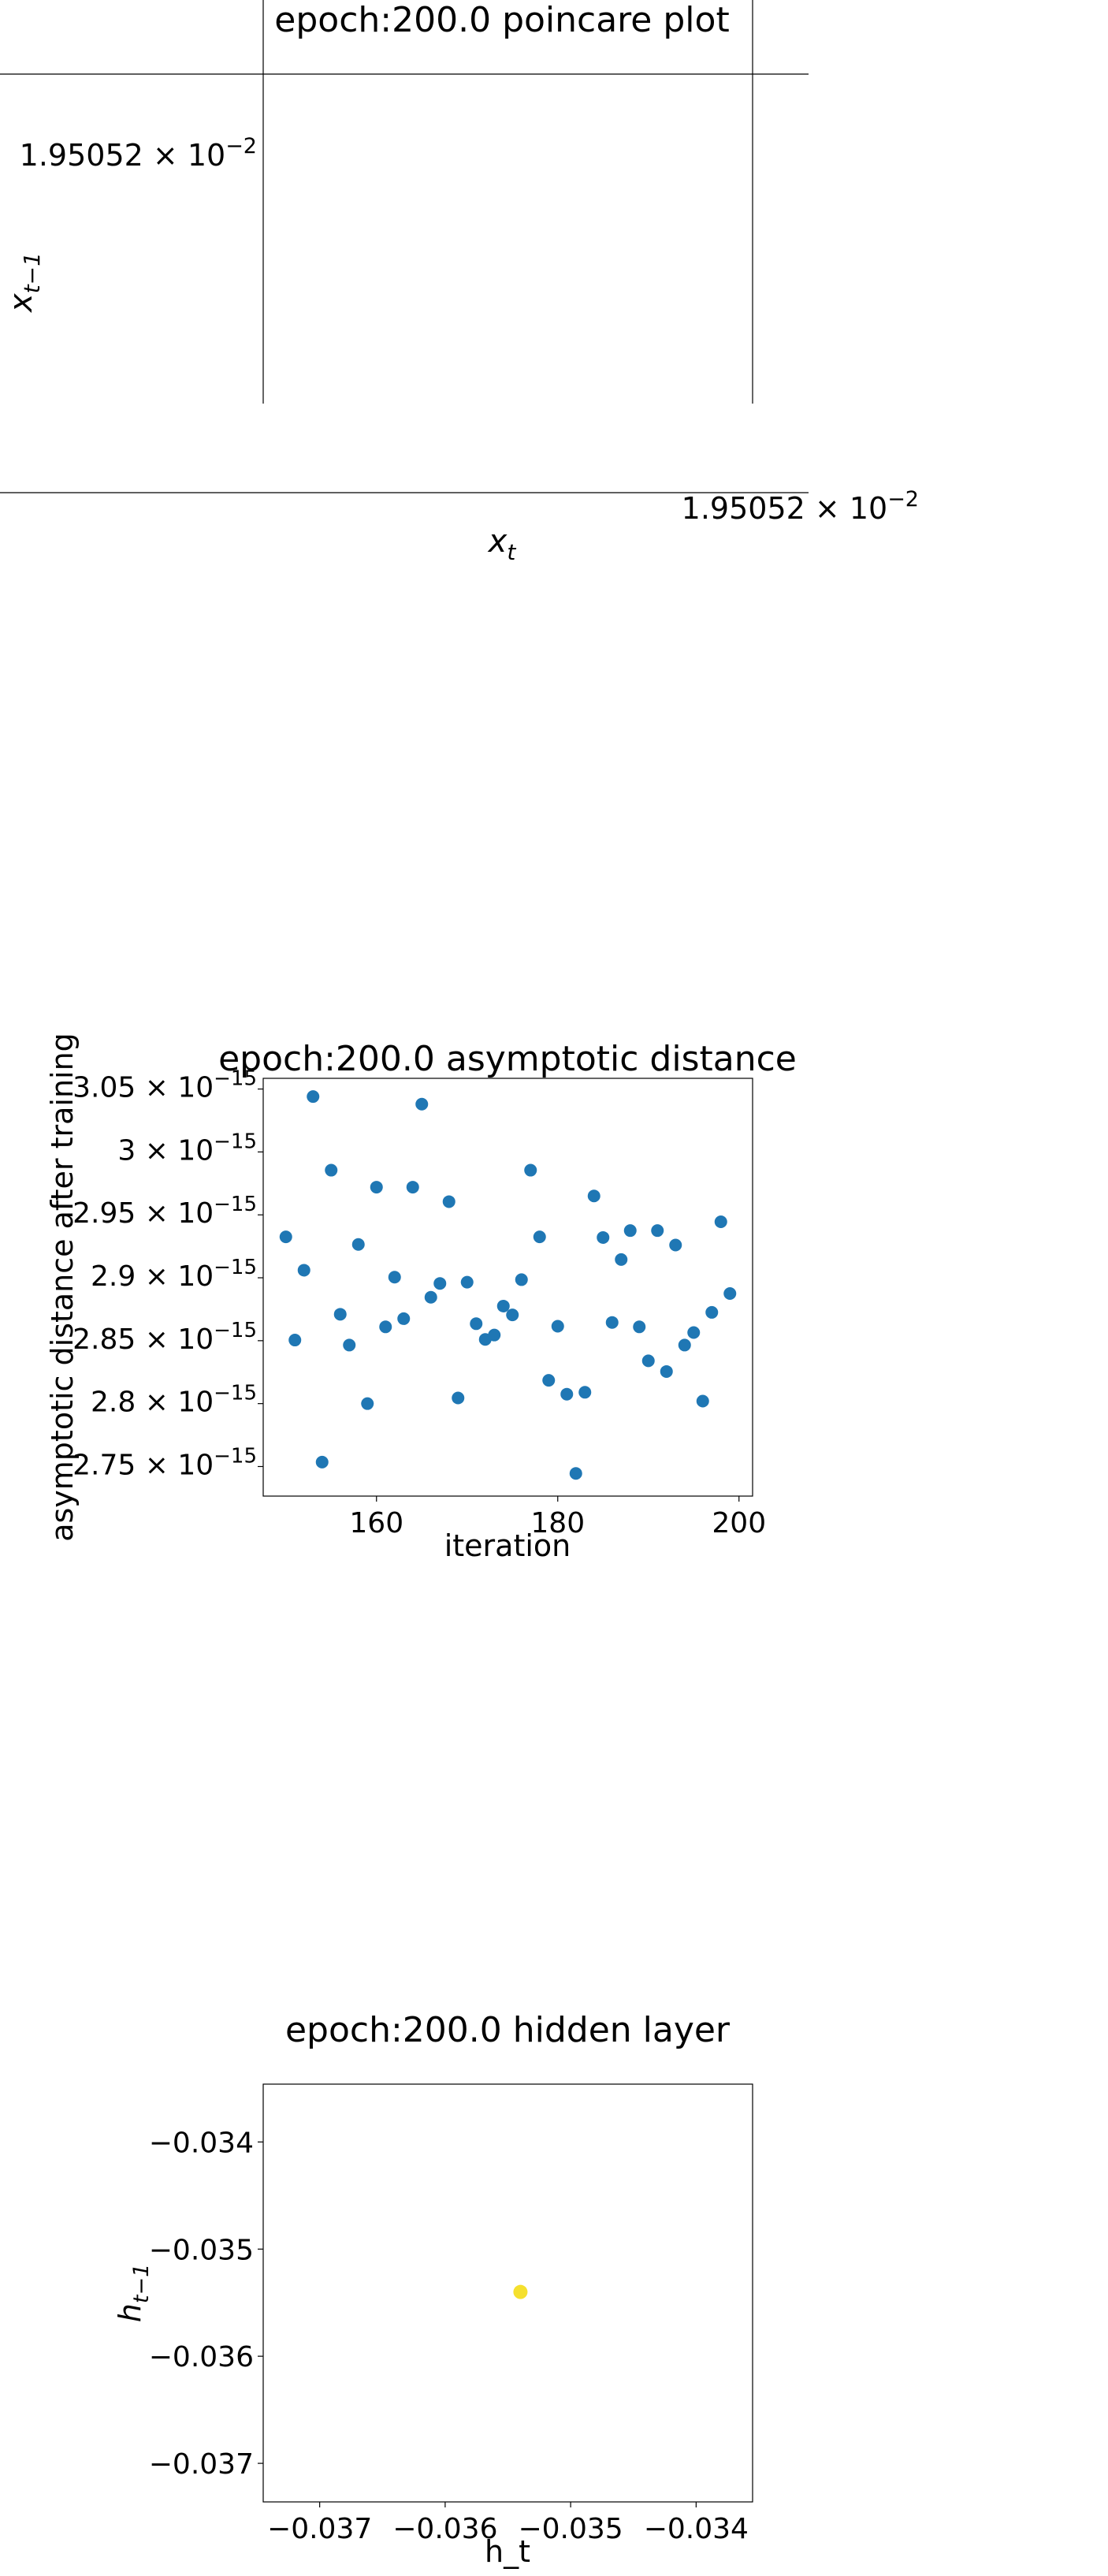 Image resolution: width=1108 pixels, height=2576 pixels. What do you see at coordinates (174, 1400) in the screenshot?
I see `y-tick-label: 2.8 × 10⁻¹⁵` at bounding box center [174, 1400].